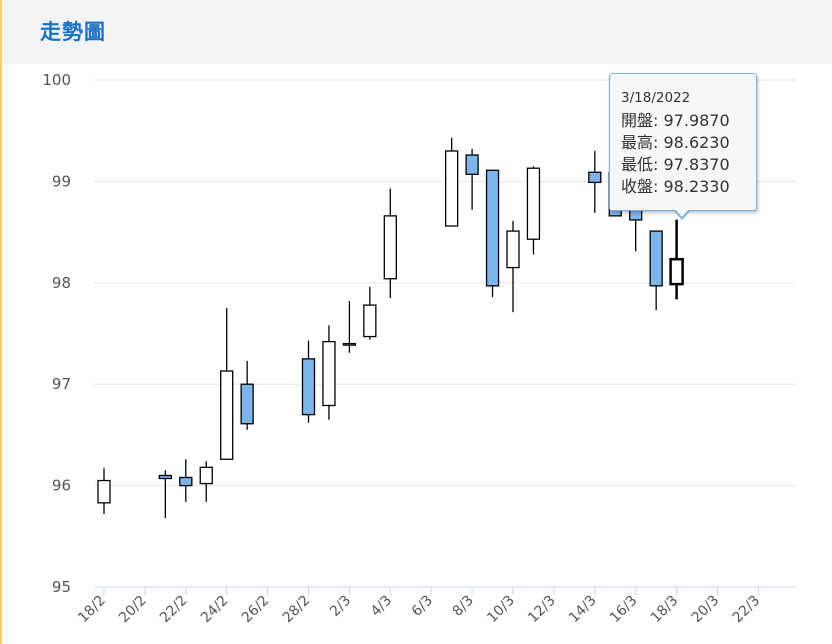  What do you see at coordinates (583, 610) in the screenshot?
I see `x-tick-label: 14/3` at bounding box center [583, 610].